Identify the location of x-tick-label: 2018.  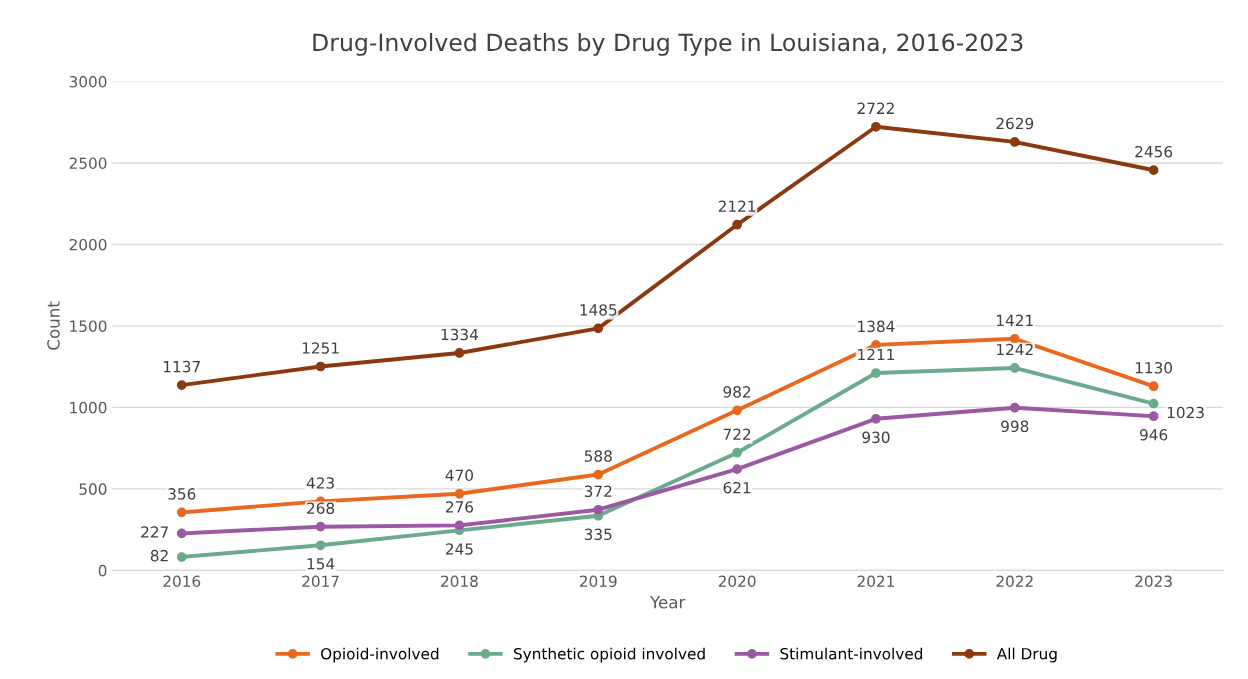
(459, 581).